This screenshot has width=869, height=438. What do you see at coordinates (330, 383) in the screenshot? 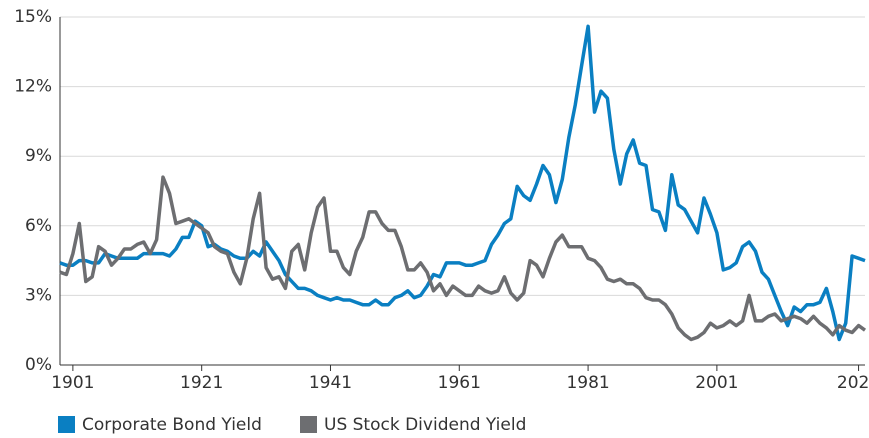
I see `x-tick-label: 1941` at bounding box center [330, 383].